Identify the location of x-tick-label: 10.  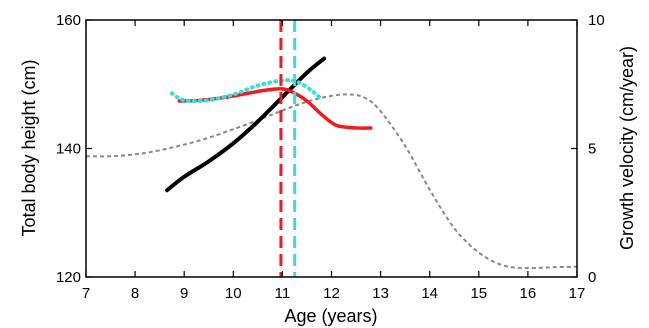
(233, 293).